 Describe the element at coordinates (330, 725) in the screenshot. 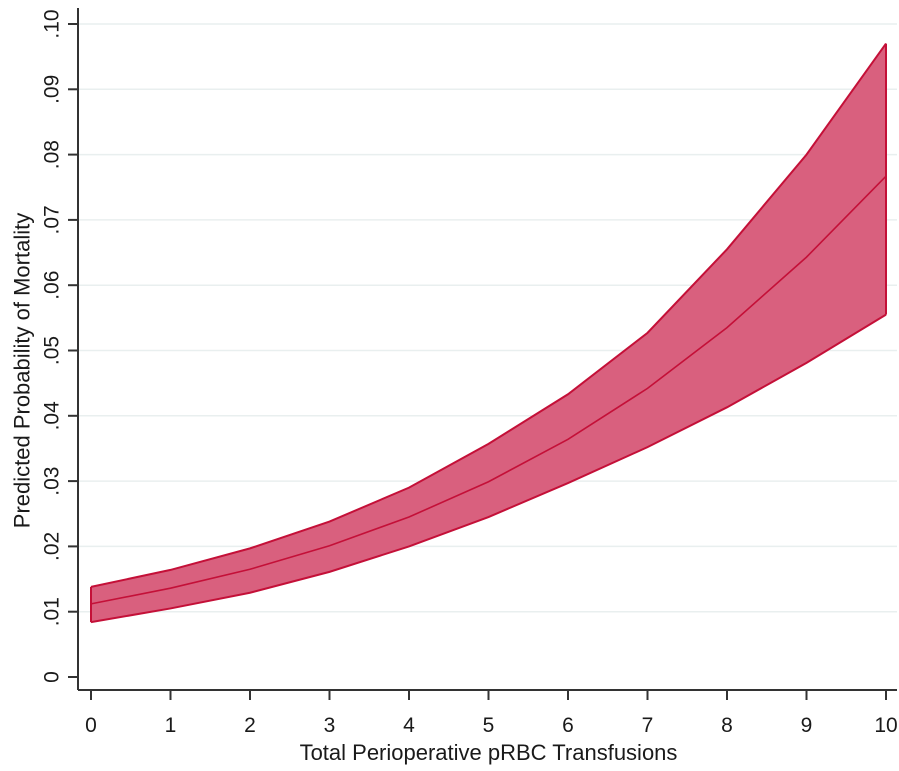

I see `x-tick-label: 3` at that location.